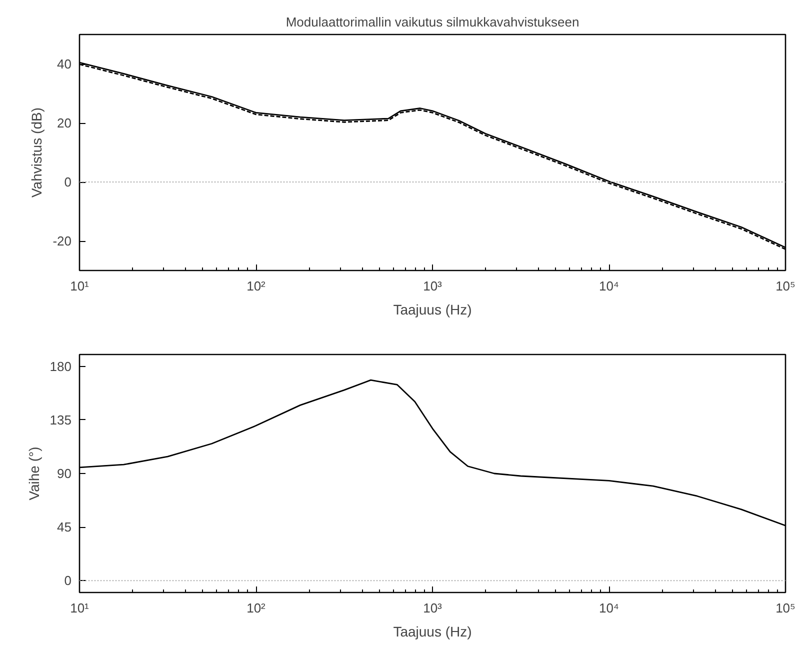  I want to click on y-tick-label: 40, so click(64, 64).